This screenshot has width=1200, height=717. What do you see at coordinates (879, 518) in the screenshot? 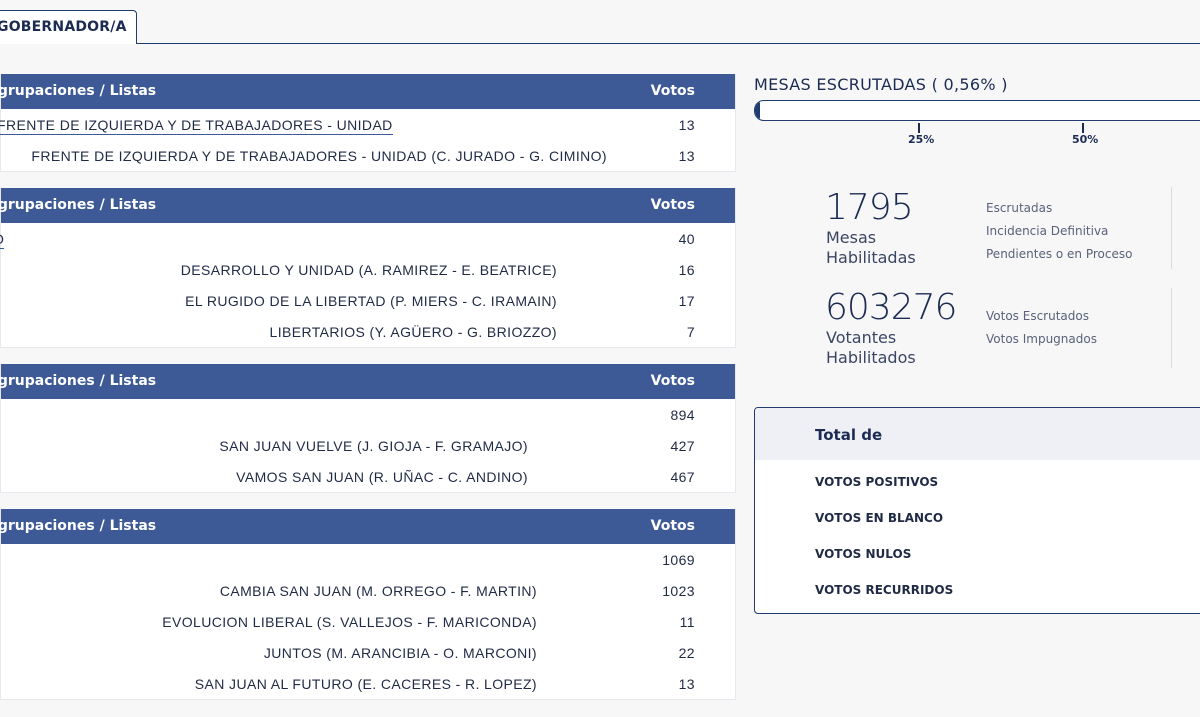
I see `total-votos-en-blanco: VOTOS EN BLANCO` at bounding box center [879, 518].